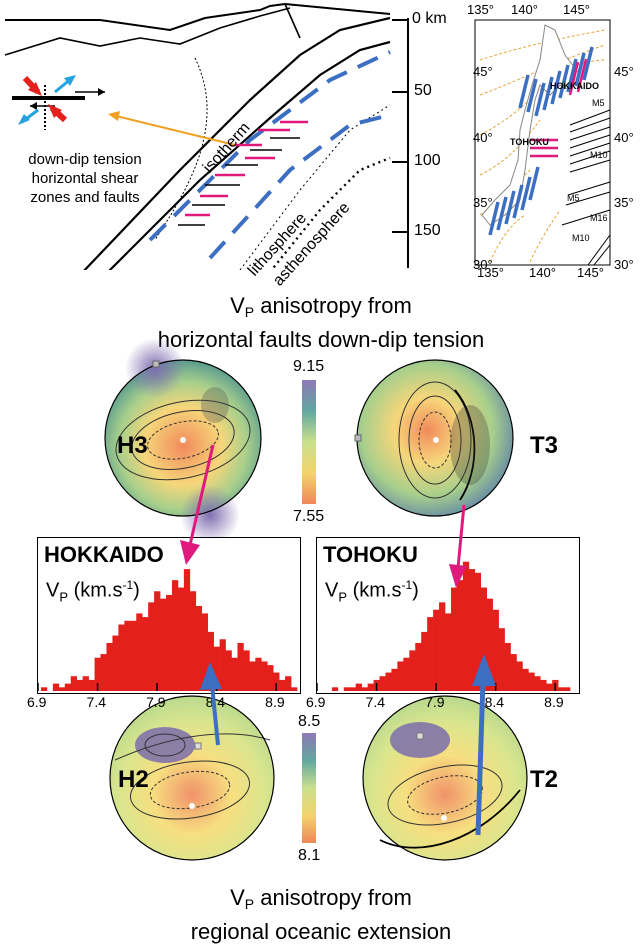 The image size is (642, 946). What do you see at coordinates (237, 305) in the screenshot?
I see `top-title-v: V` at bounding box center [237, 305].